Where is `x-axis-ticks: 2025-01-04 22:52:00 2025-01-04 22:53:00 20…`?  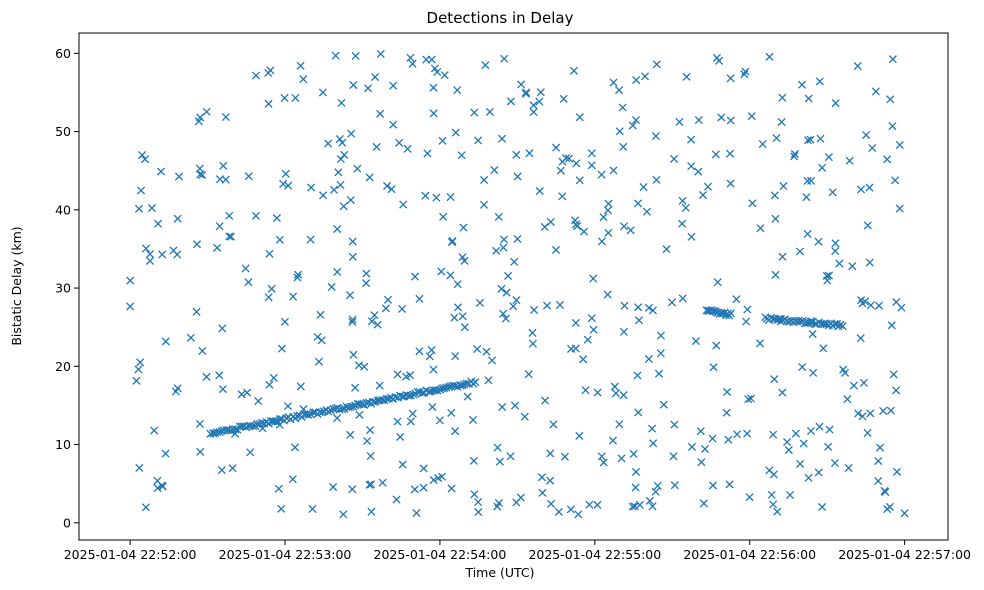
x-axis-ticks: 2025-01-04 22:52:00 2025-01-04 22:53:00 20… is located at coordinates (517, 551).